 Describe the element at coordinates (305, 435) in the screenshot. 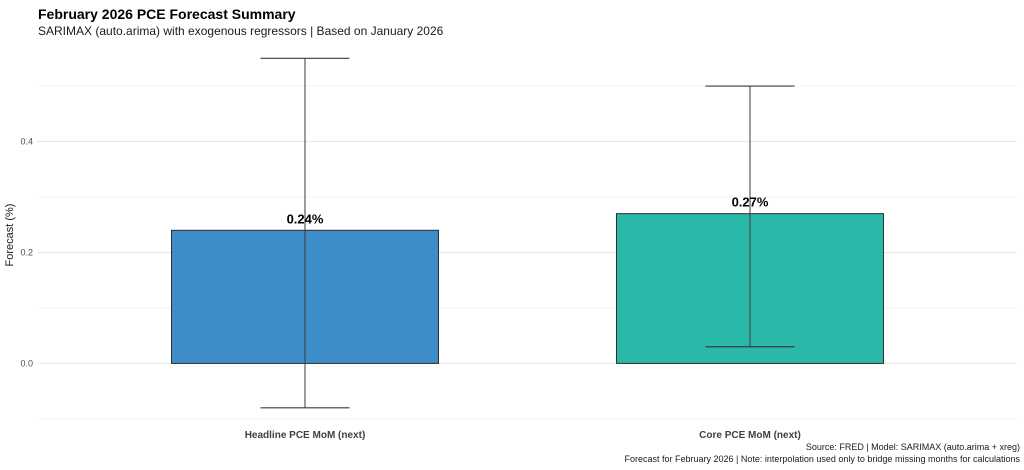

I see `x-category-label: Headline PCE MoM (next)` at that location.